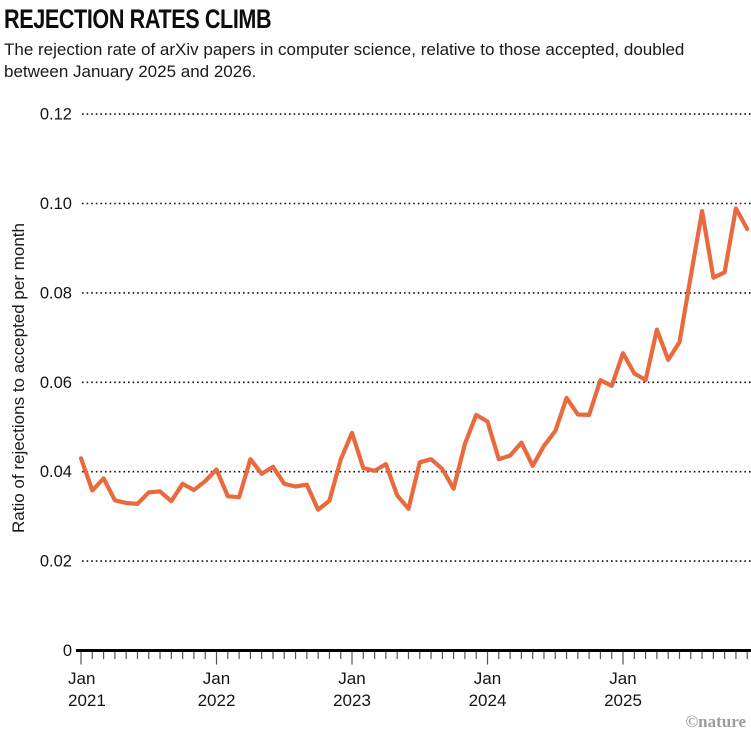  What do you see at coordinates (488, 700) in the screenshot?
I see `svg-text: 2024` at bounding box center [488, 700].